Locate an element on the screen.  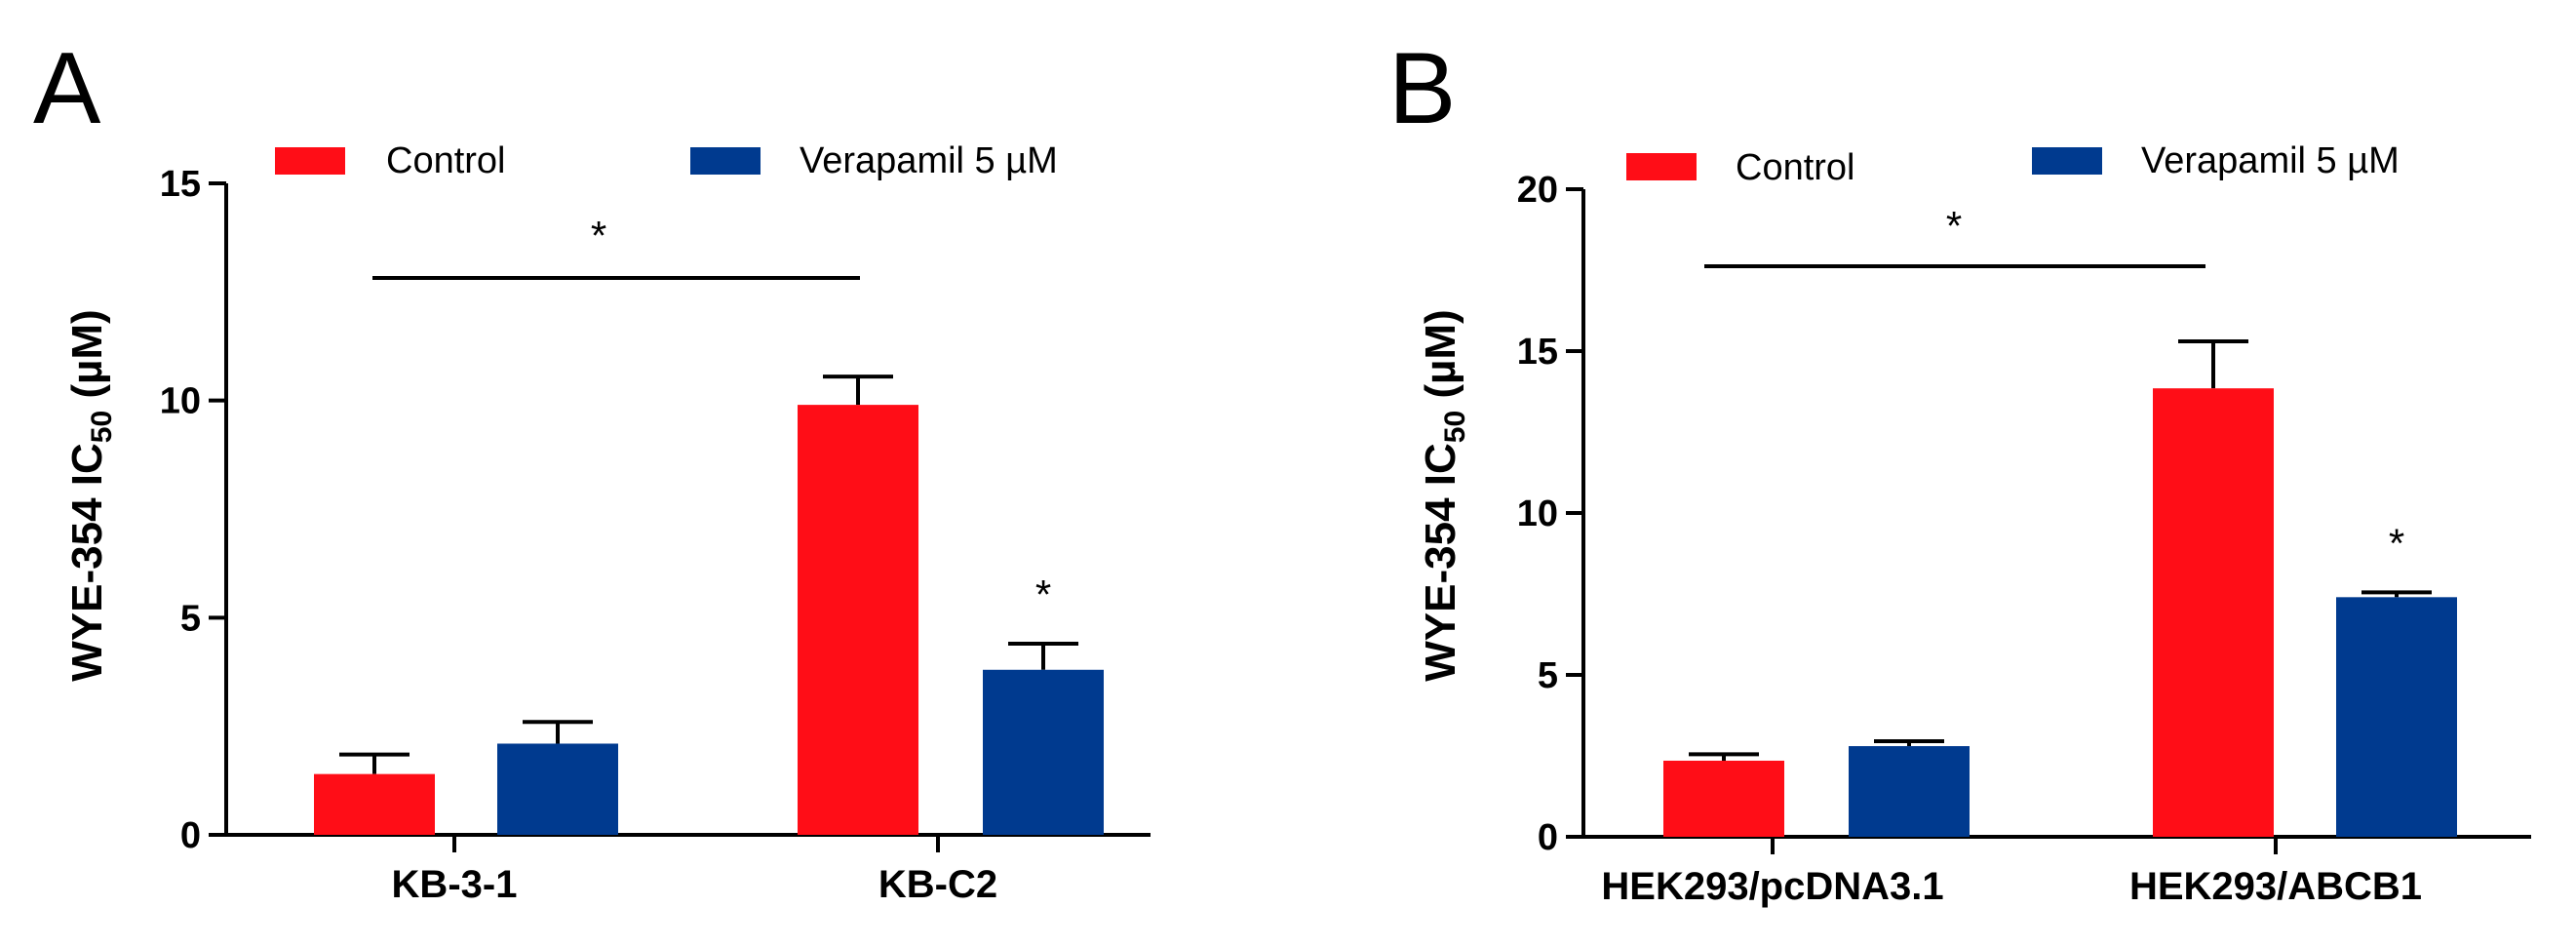
panel-b-bar-pcdna-verapamil is located at coordinates (1909, 791).